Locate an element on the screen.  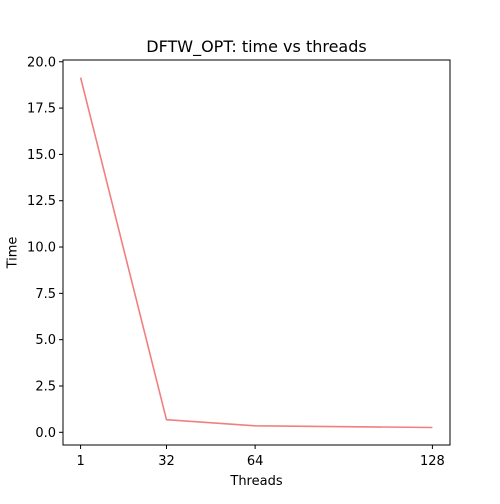
y-axis-label: Time is located at coordinates (13, 253).